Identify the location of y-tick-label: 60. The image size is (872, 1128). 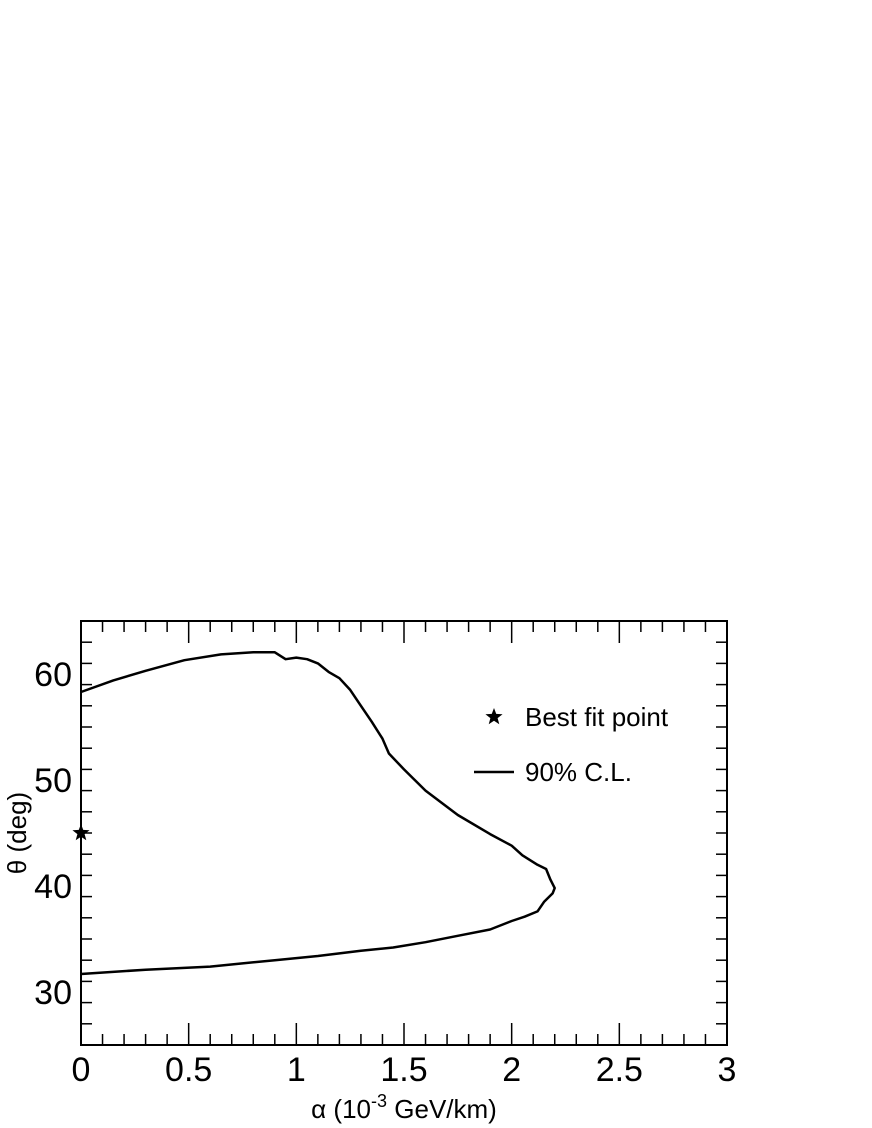
(53, 675).